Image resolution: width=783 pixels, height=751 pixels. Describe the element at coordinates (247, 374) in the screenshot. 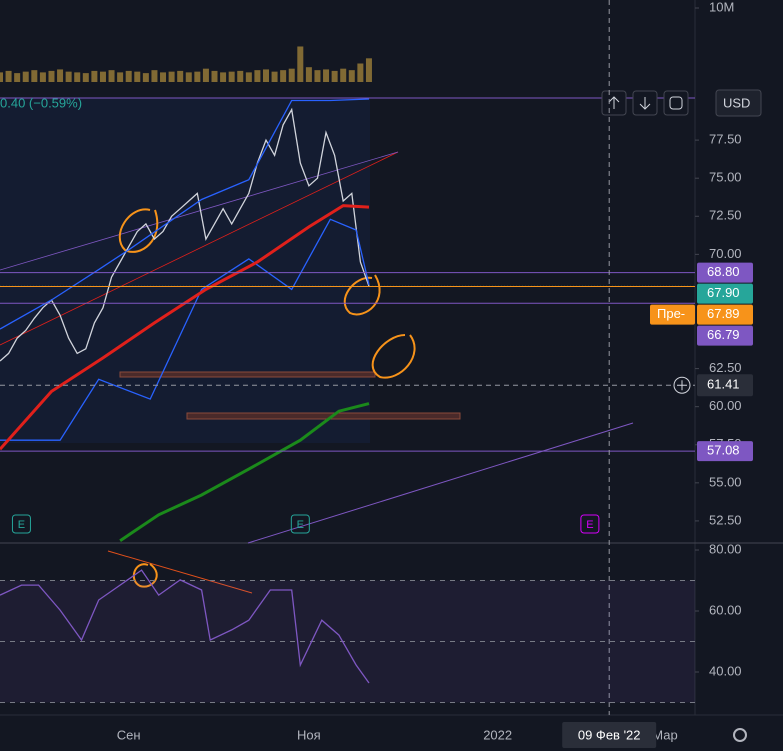

I see `zone` at that location.